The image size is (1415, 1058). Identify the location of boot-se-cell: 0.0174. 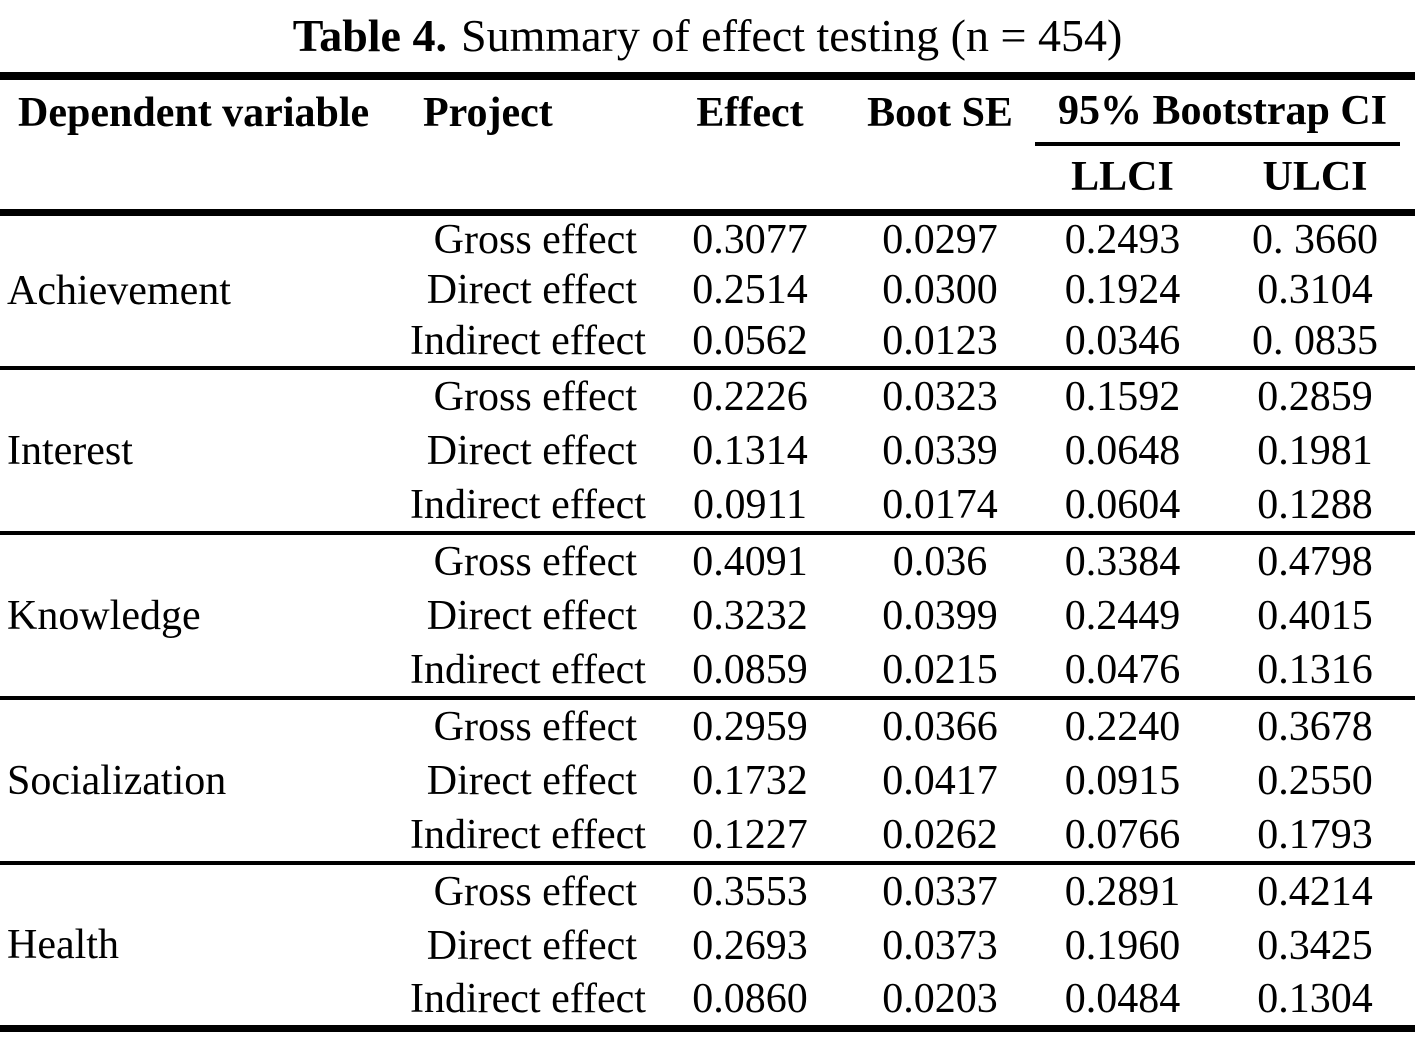
(940, 506).